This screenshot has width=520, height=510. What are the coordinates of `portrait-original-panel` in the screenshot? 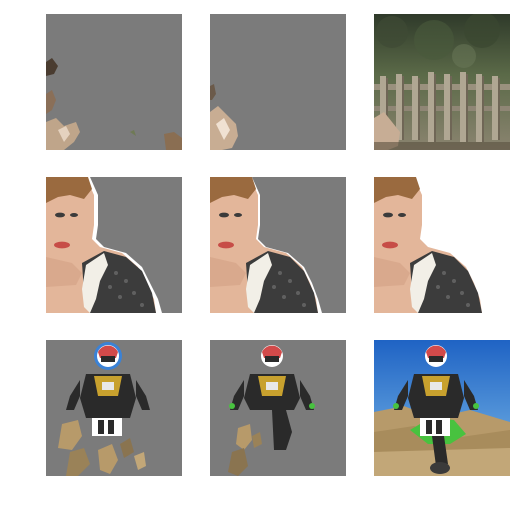 It's located at (442, 245).